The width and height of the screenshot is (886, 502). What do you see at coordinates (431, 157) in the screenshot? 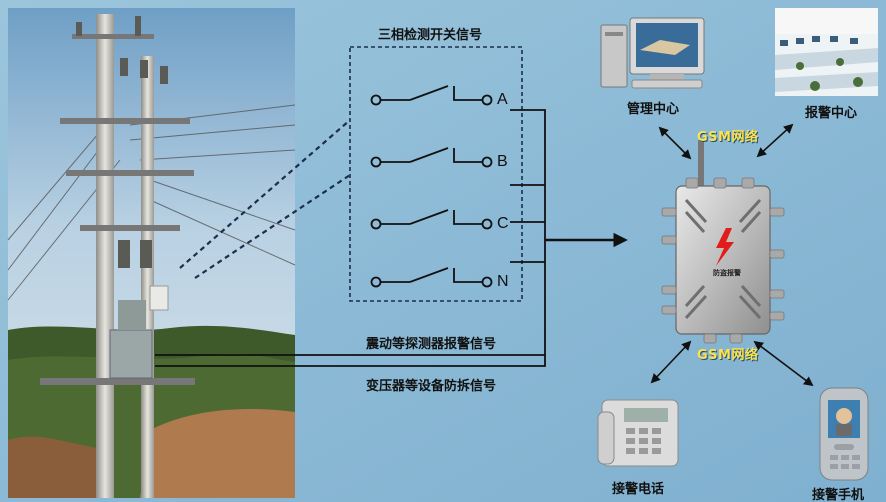
I see `switch-b` at bounding box center [431, 157].